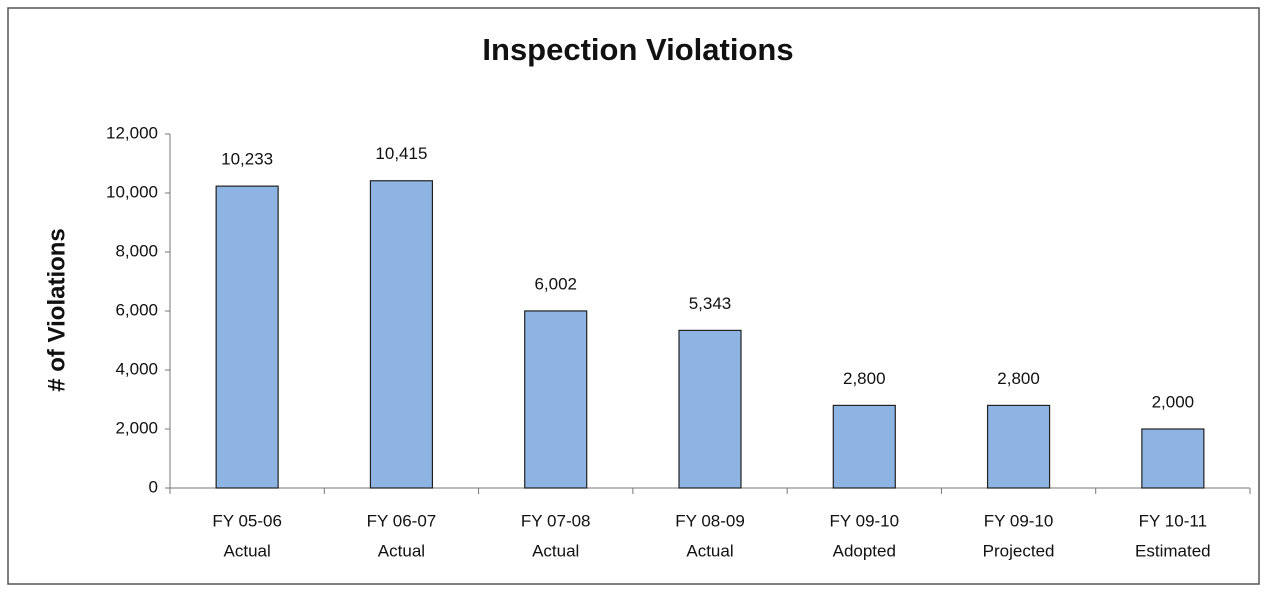  What do you see at coordinates (136, 309) in the screenshot?
I see `y-tick-label: 6,000` at bounding box center [136, 309].